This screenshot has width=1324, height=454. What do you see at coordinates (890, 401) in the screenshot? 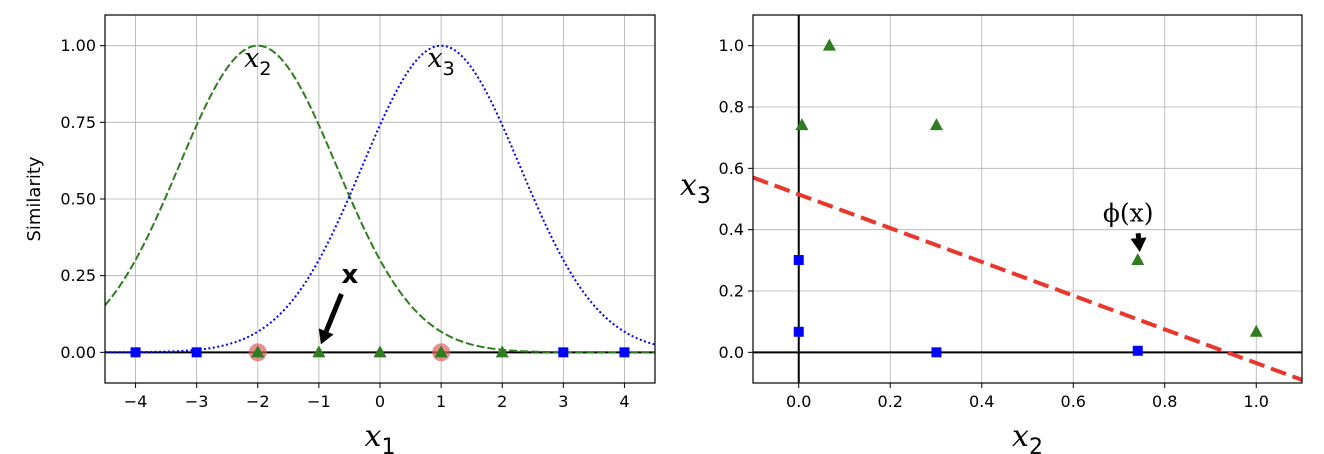
I see `right-xtick-label: 0.2` at bounding box center [890, 401].